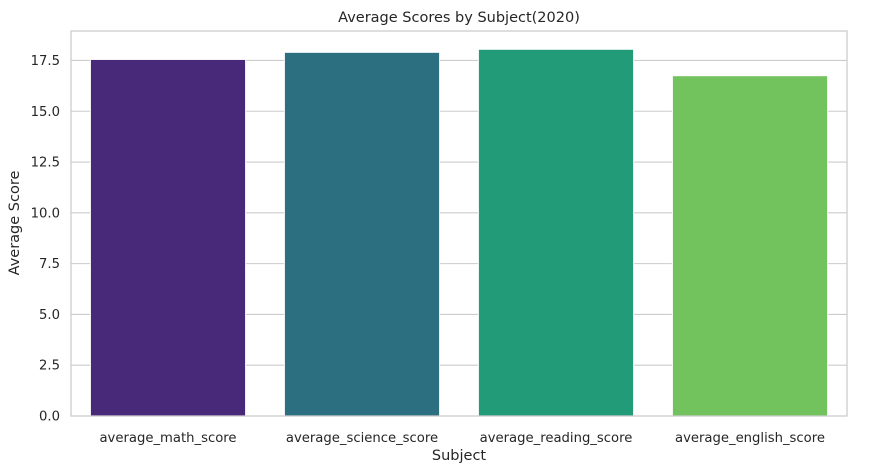 This screenshot has height=472, width=872. Describe the element at coordinates (459, 18) in the screenshot. I see `chart-title: Average Scores by Subject(2020)` at that location.